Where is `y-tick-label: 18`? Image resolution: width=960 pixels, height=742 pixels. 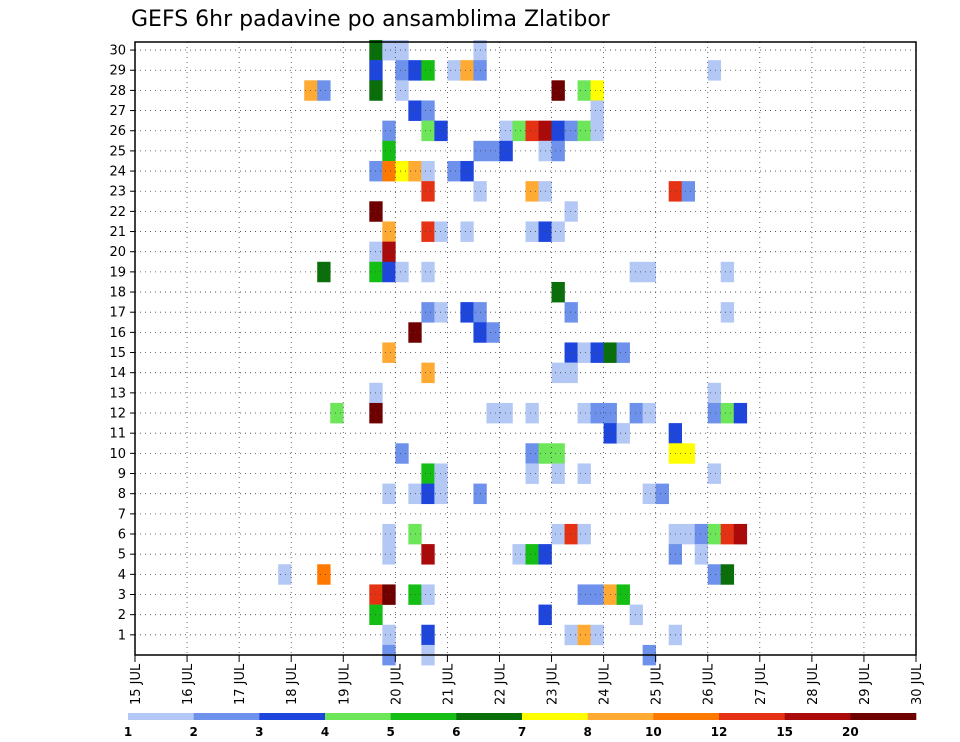 y-tick-label: 18 is located at coordinates (117, 293).